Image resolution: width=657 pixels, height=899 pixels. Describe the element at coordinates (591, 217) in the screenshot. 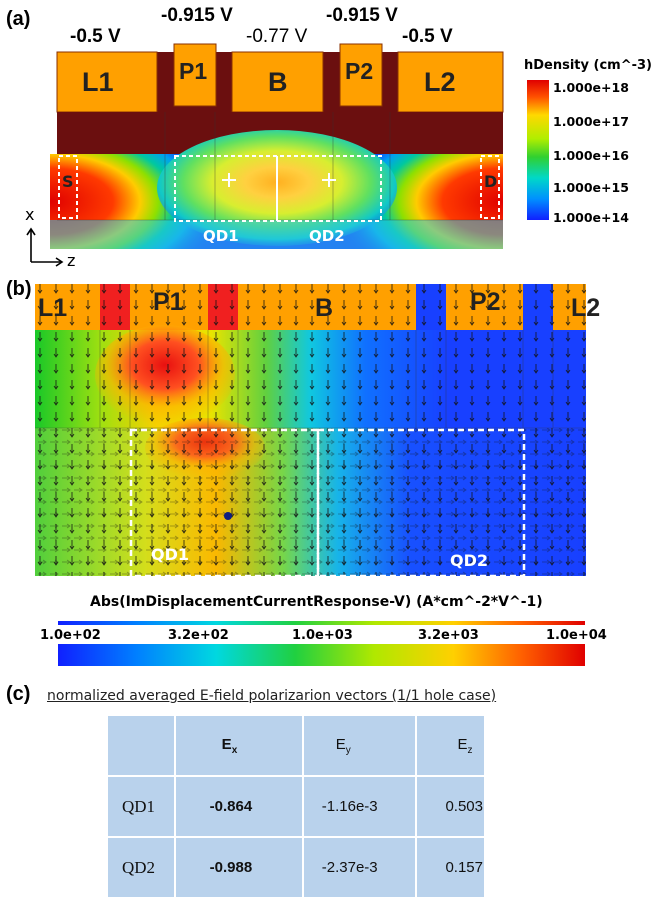

I see `hdensity-tick-4: 1.000e+14` at that location.